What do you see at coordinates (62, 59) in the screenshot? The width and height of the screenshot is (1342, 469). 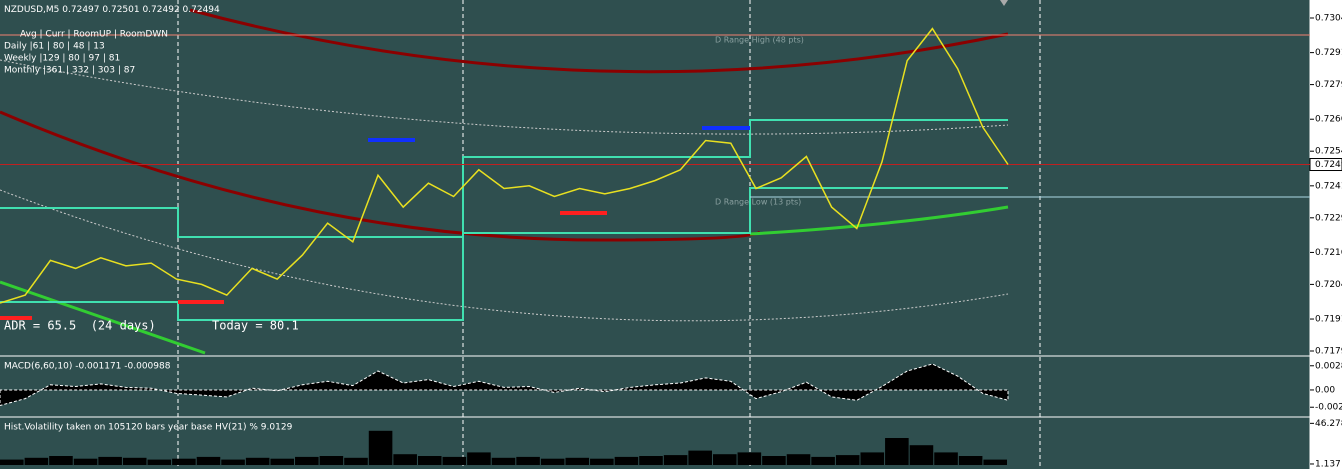 I see `info-row: Weekly |129 | 80 | 97 | 81` at bounding box center [62, 59].